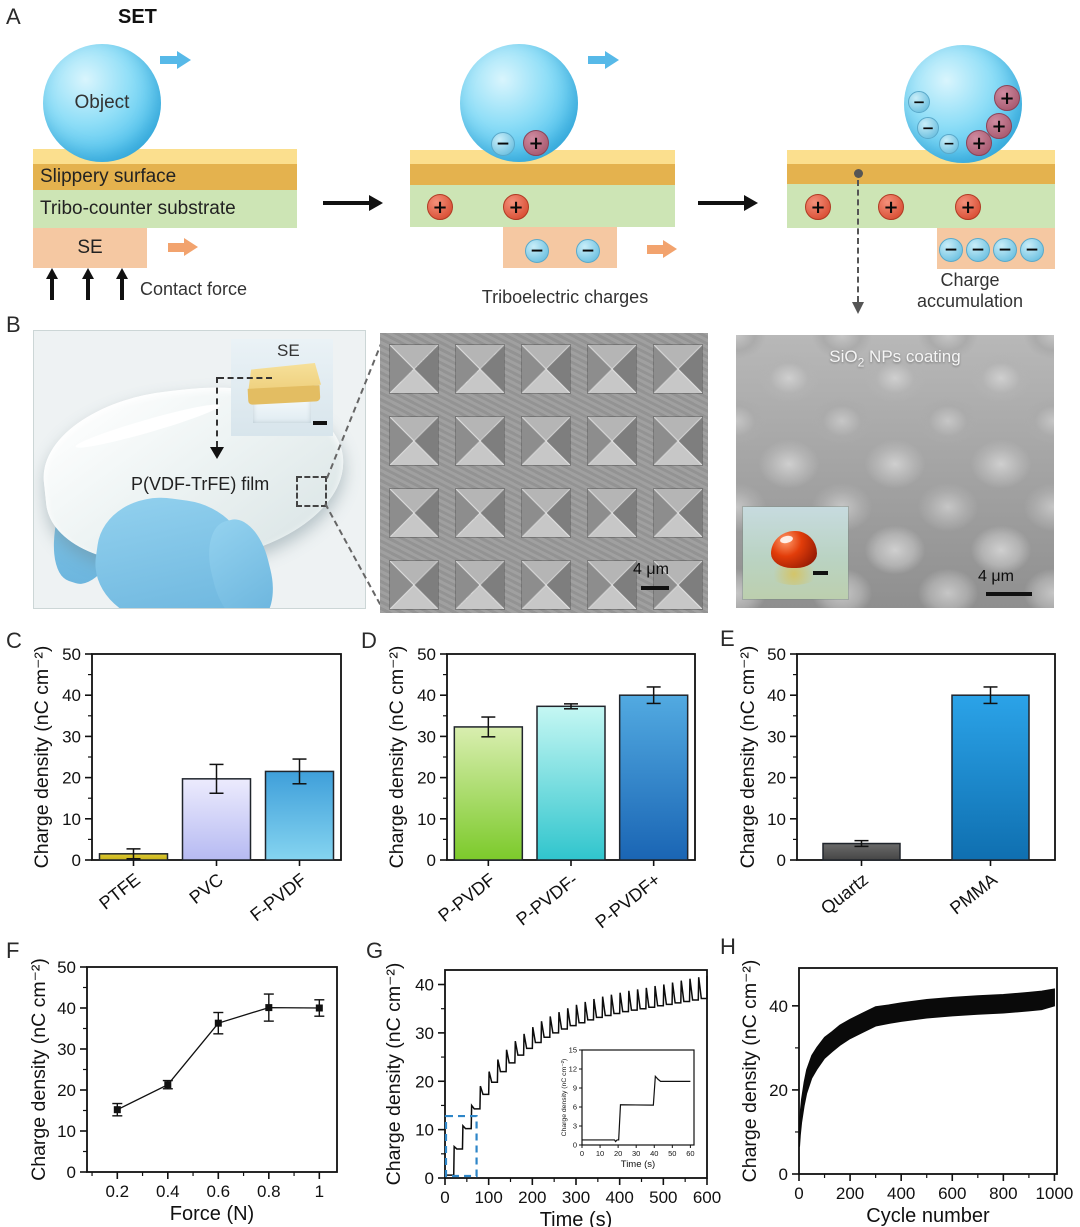 The image size is (1080, 1227). I want to click on svg-text: 10, so click(71, 819).